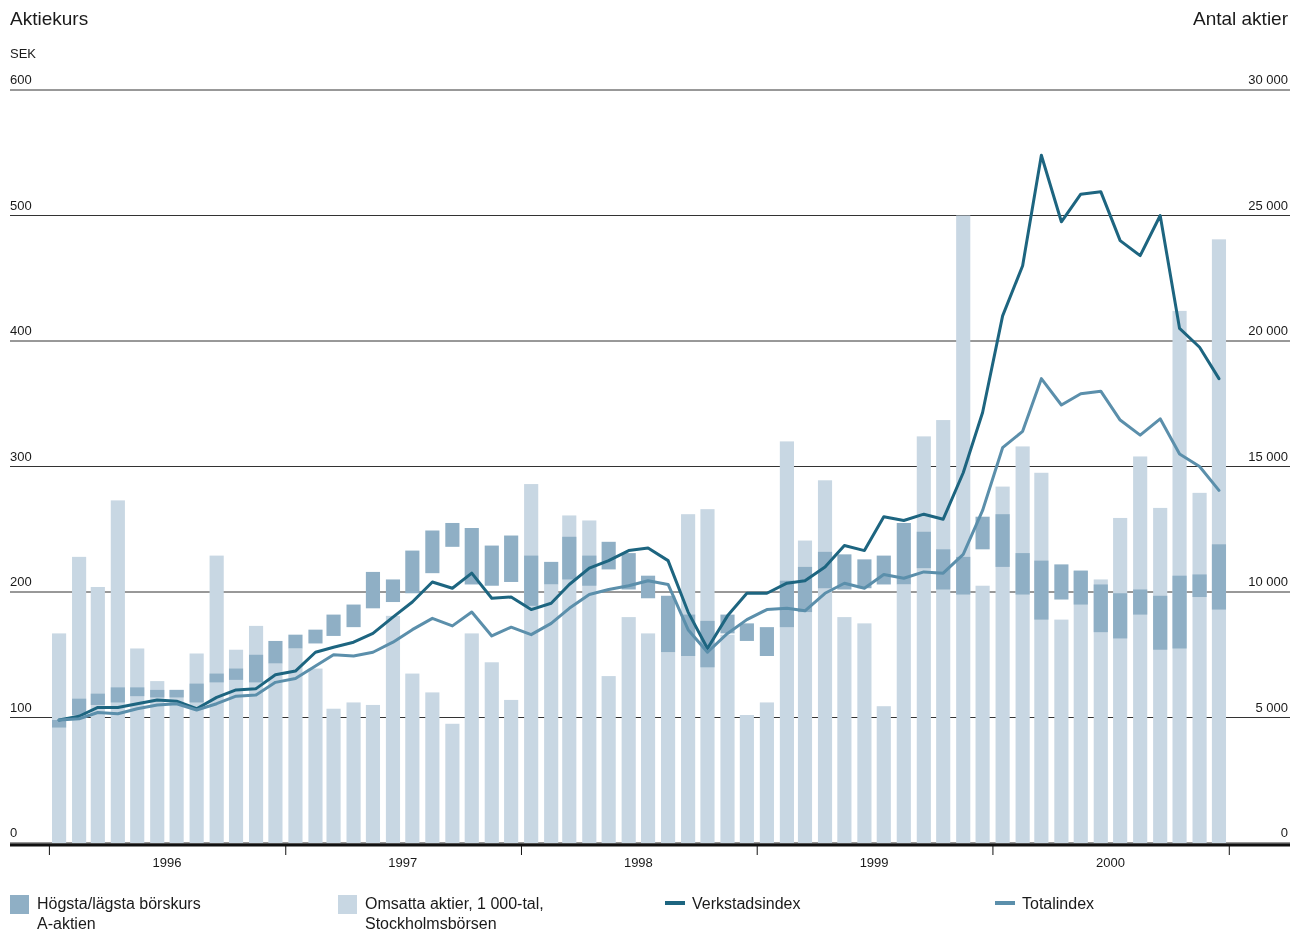  I want to click on legend-label: Omsatta aktier, 1 000-tal, Stockholmsbörsen, so click(454, 913).